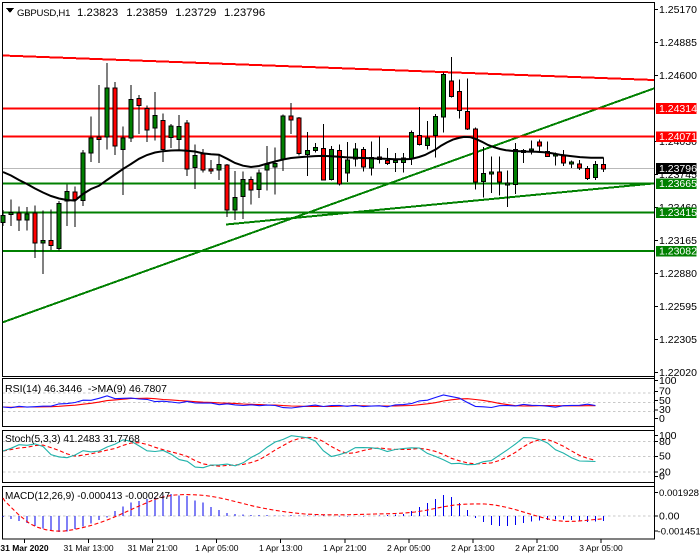 Image resolution: width=700 pixels, height=560 pixels. I want to click on svg-text: 1 Apr 13:00, so click(281, 548).